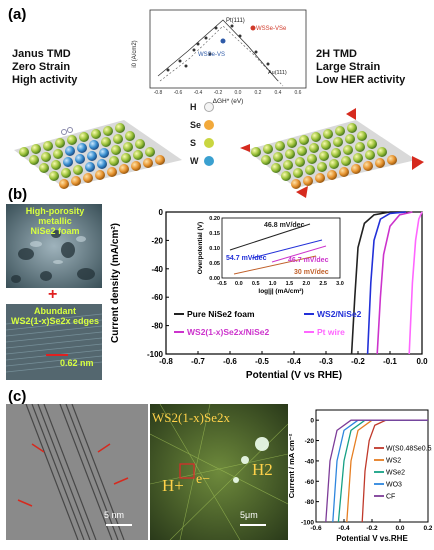 The image size is (434, 550). What do you see at coordinates (308, 260) in the screenshot?
I see `tafel-annotation: 46.7 mV/dec` at bounding box center [308, 260].